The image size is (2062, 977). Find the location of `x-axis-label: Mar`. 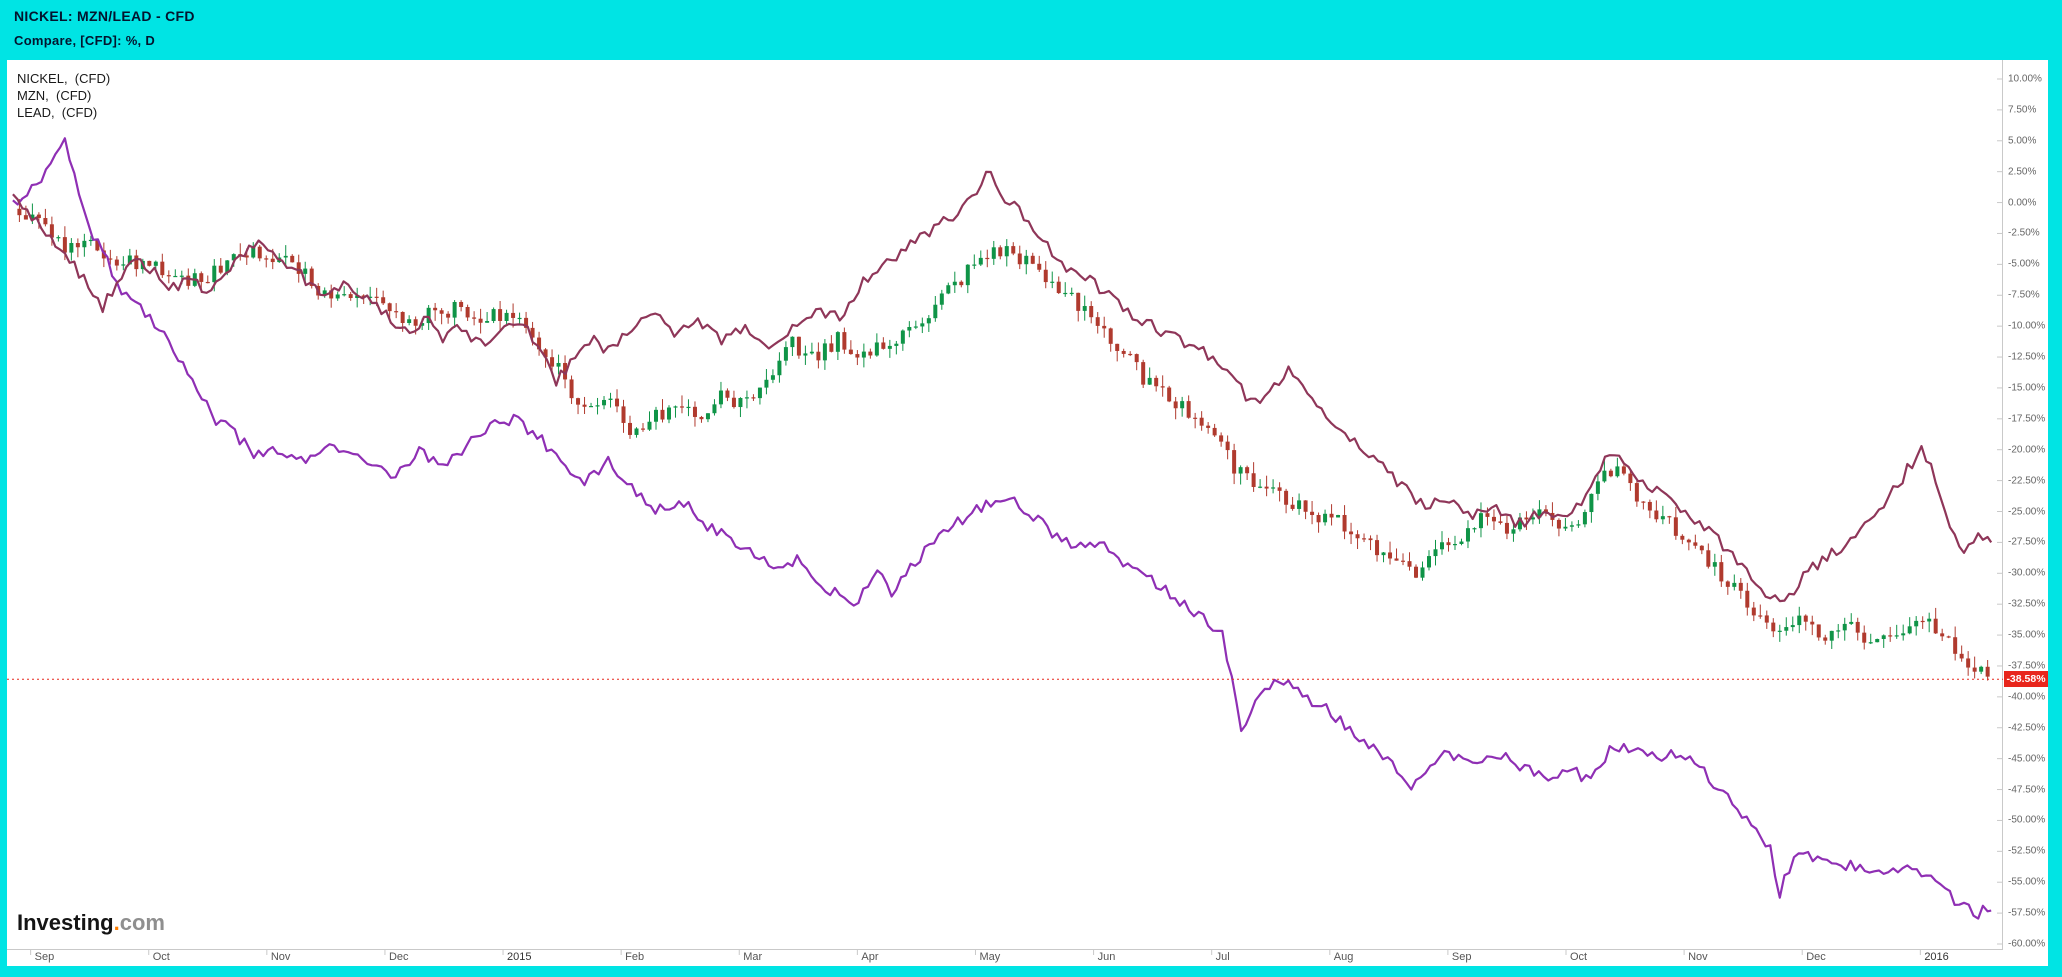

x-axis-label: Mar is located at coordinates (753, 957).